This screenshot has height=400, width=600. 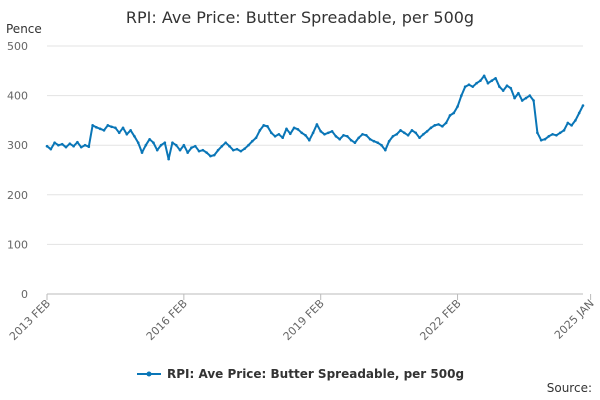 What do you see at coordinates (167, 320) in the screenshot?
I see `x-tick-label: 2016 FEB` at bounding box center [167, 320].